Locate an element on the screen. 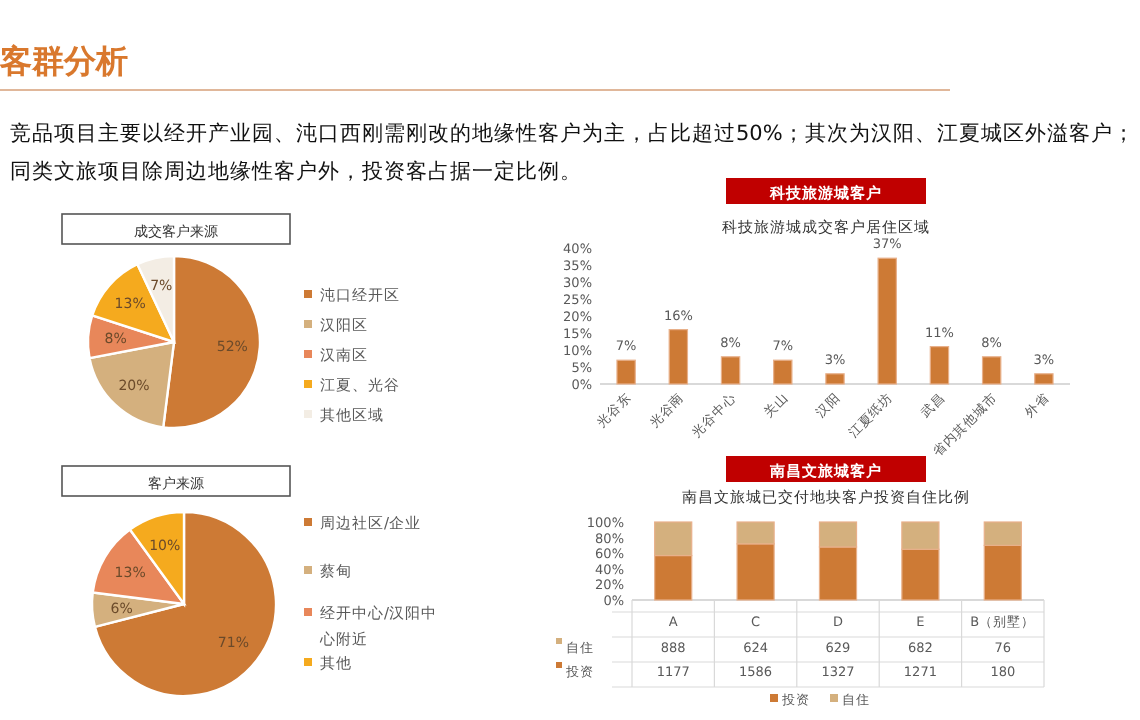  pie-slice is located at coordinates (185, 604).